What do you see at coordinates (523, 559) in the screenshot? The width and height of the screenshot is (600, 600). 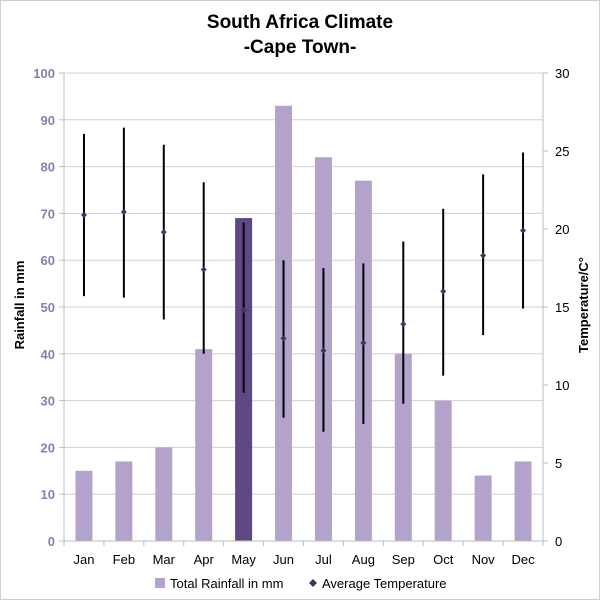 I see `x-tick-label-dec: Dec` at bounding box center [523, 559].